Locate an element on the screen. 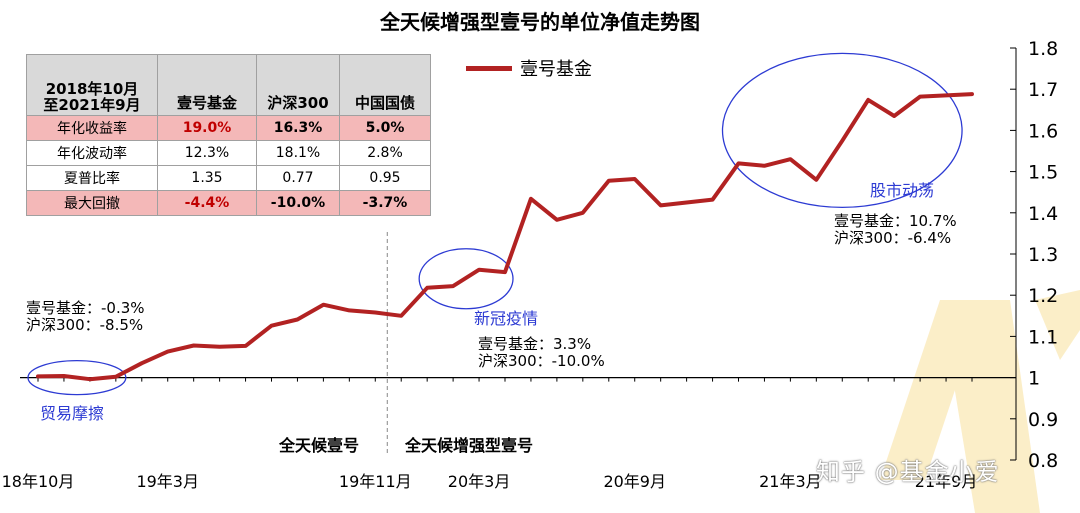  stats-cell: 12.3% is located at coordinates (207, 153).